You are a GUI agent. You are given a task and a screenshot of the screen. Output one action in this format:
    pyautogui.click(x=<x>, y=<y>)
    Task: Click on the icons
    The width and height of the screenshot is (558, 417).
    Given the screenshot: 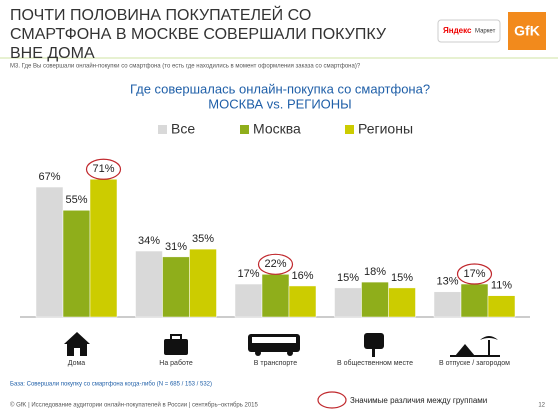 What is the action you would take?
    pyautogui.click(x=282, y=344)
    